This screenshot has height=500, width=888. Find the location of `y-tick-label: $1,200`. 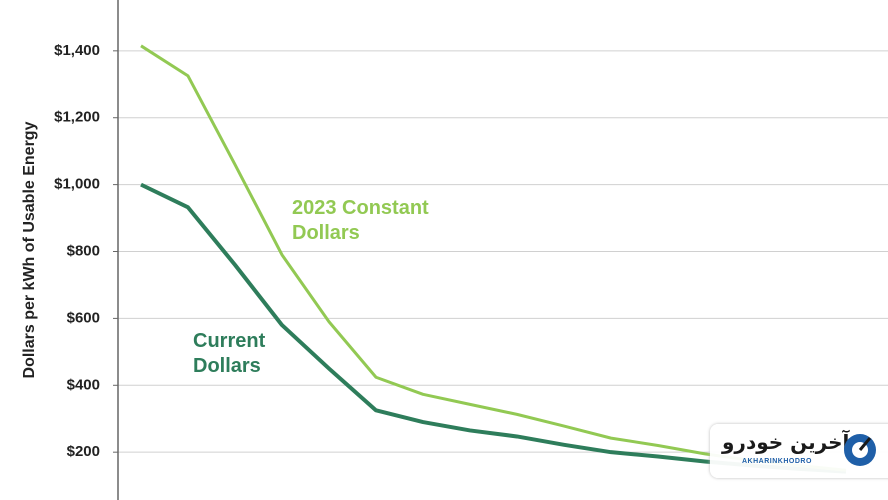

y-tick-label: $1,200 is located at coordinates (77, 117).